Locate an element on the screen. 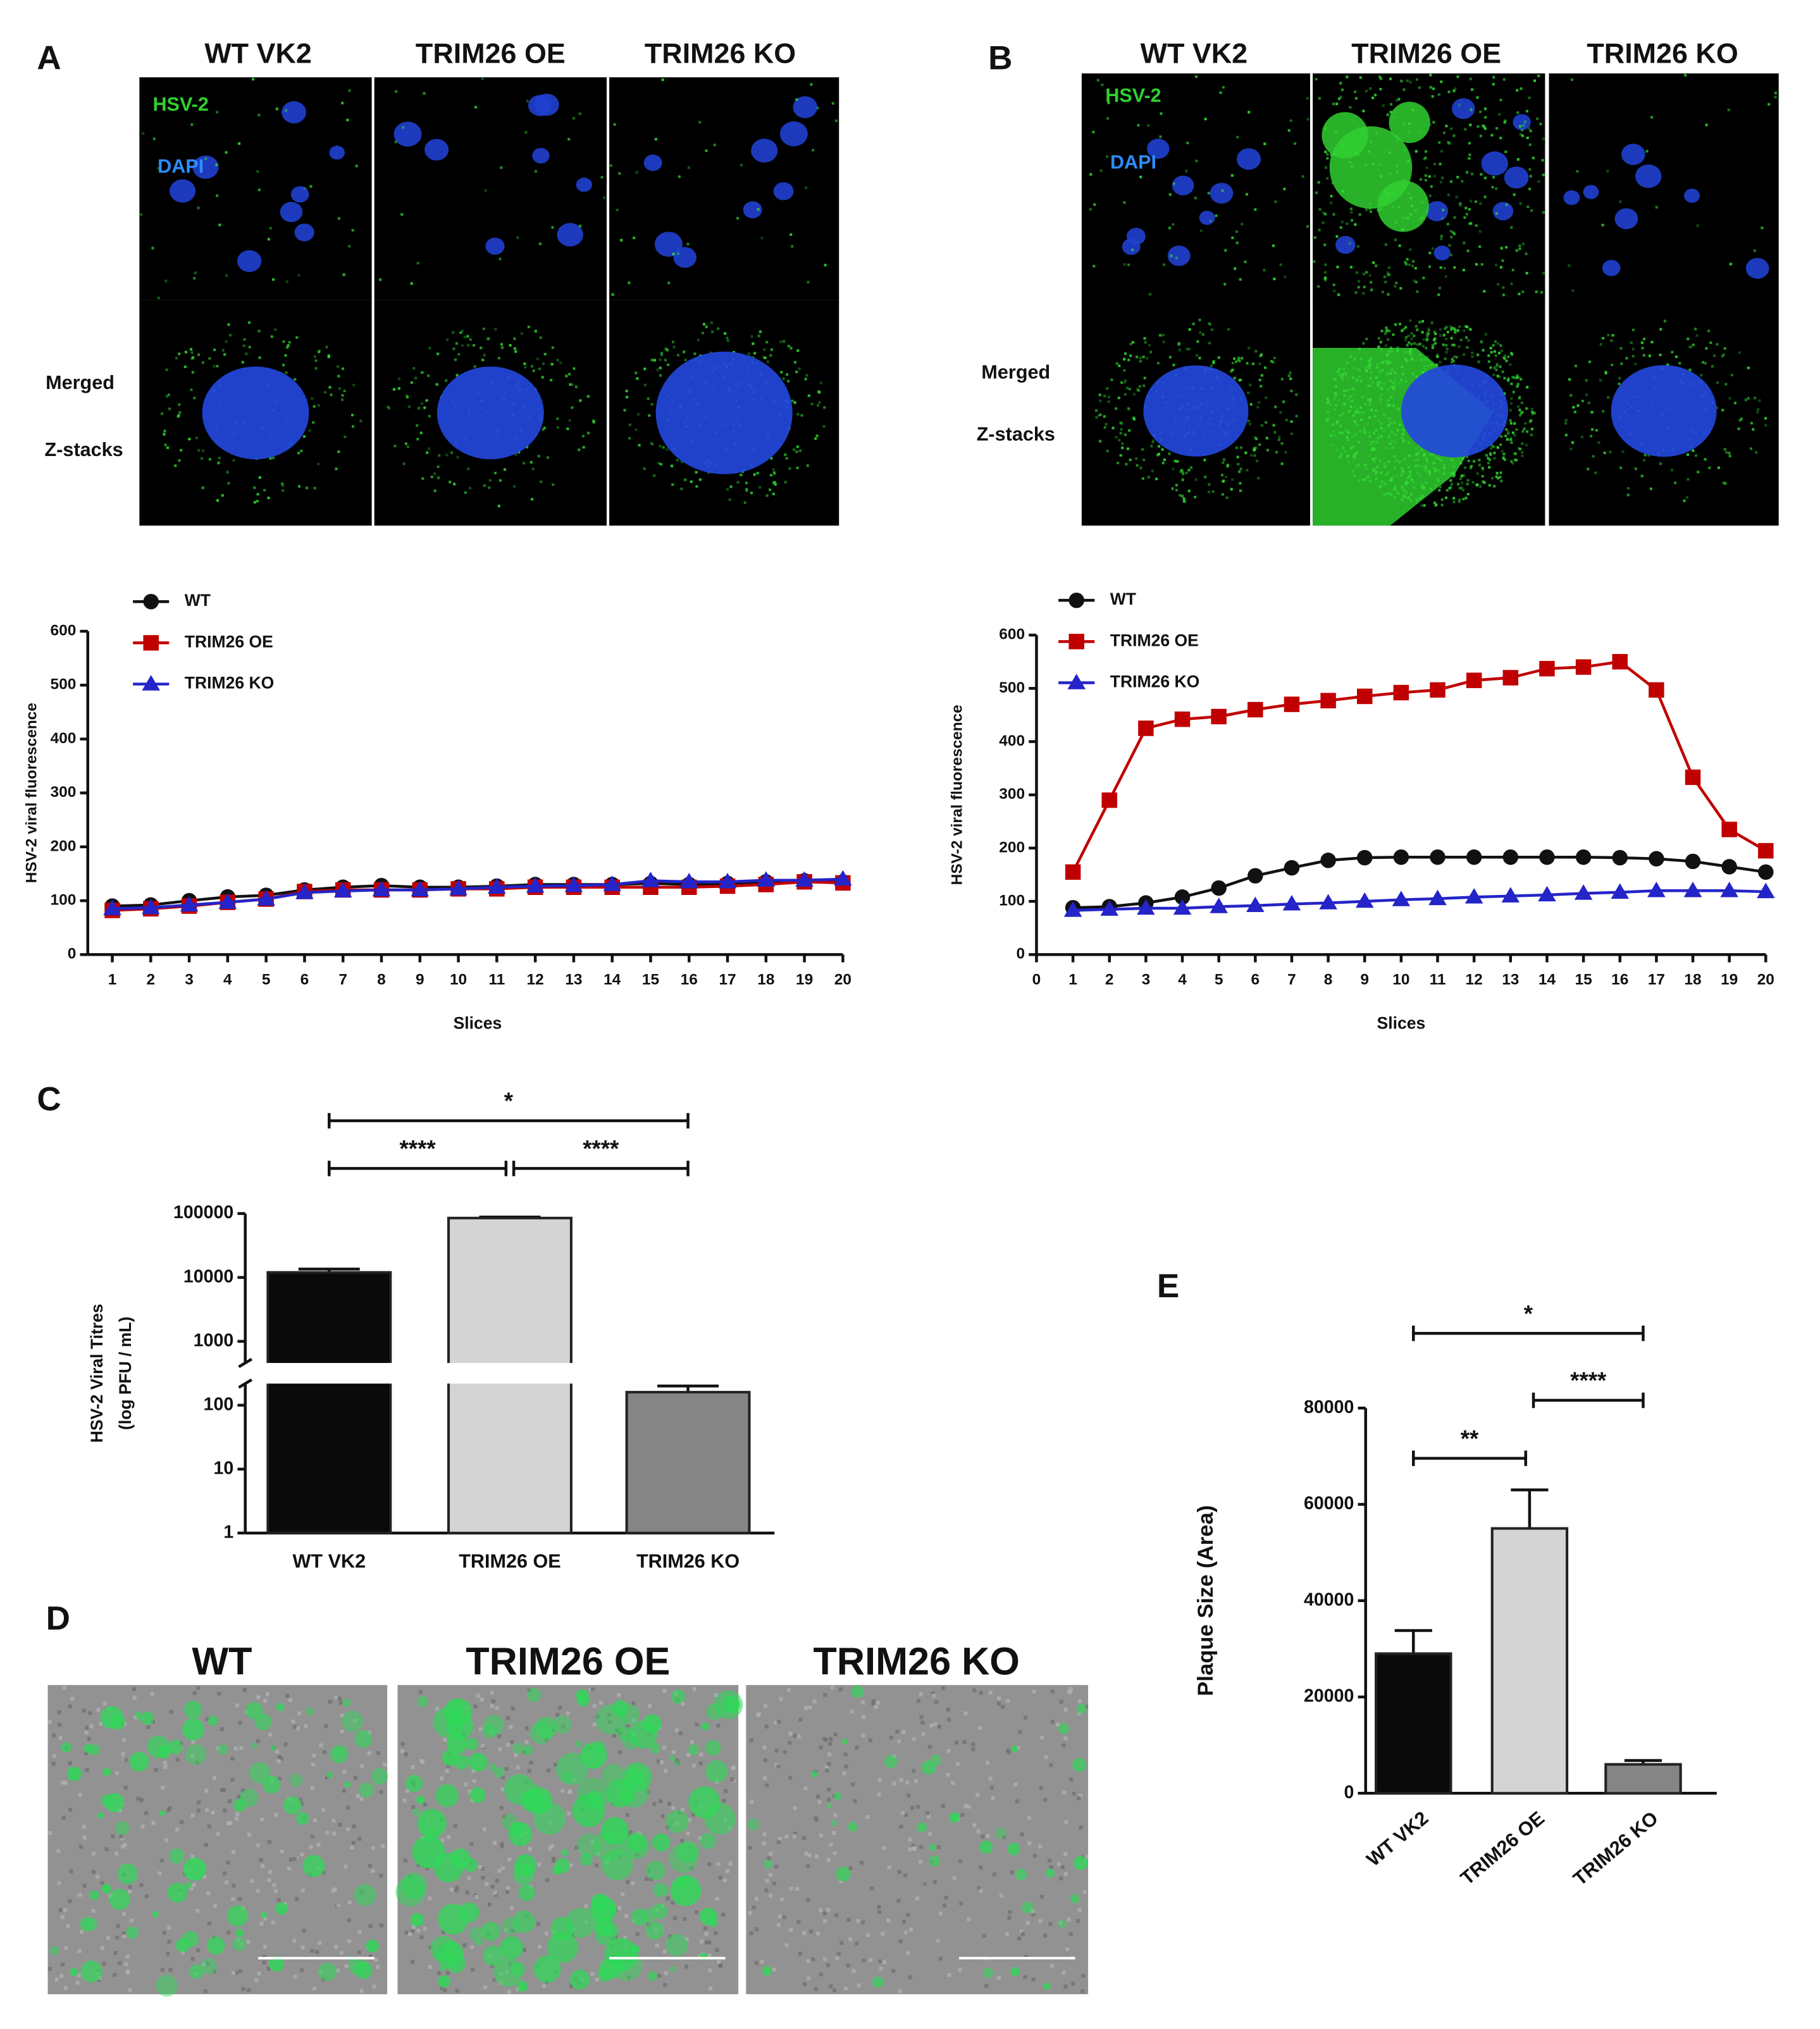  series-line is located at coordinates (1419, 900).